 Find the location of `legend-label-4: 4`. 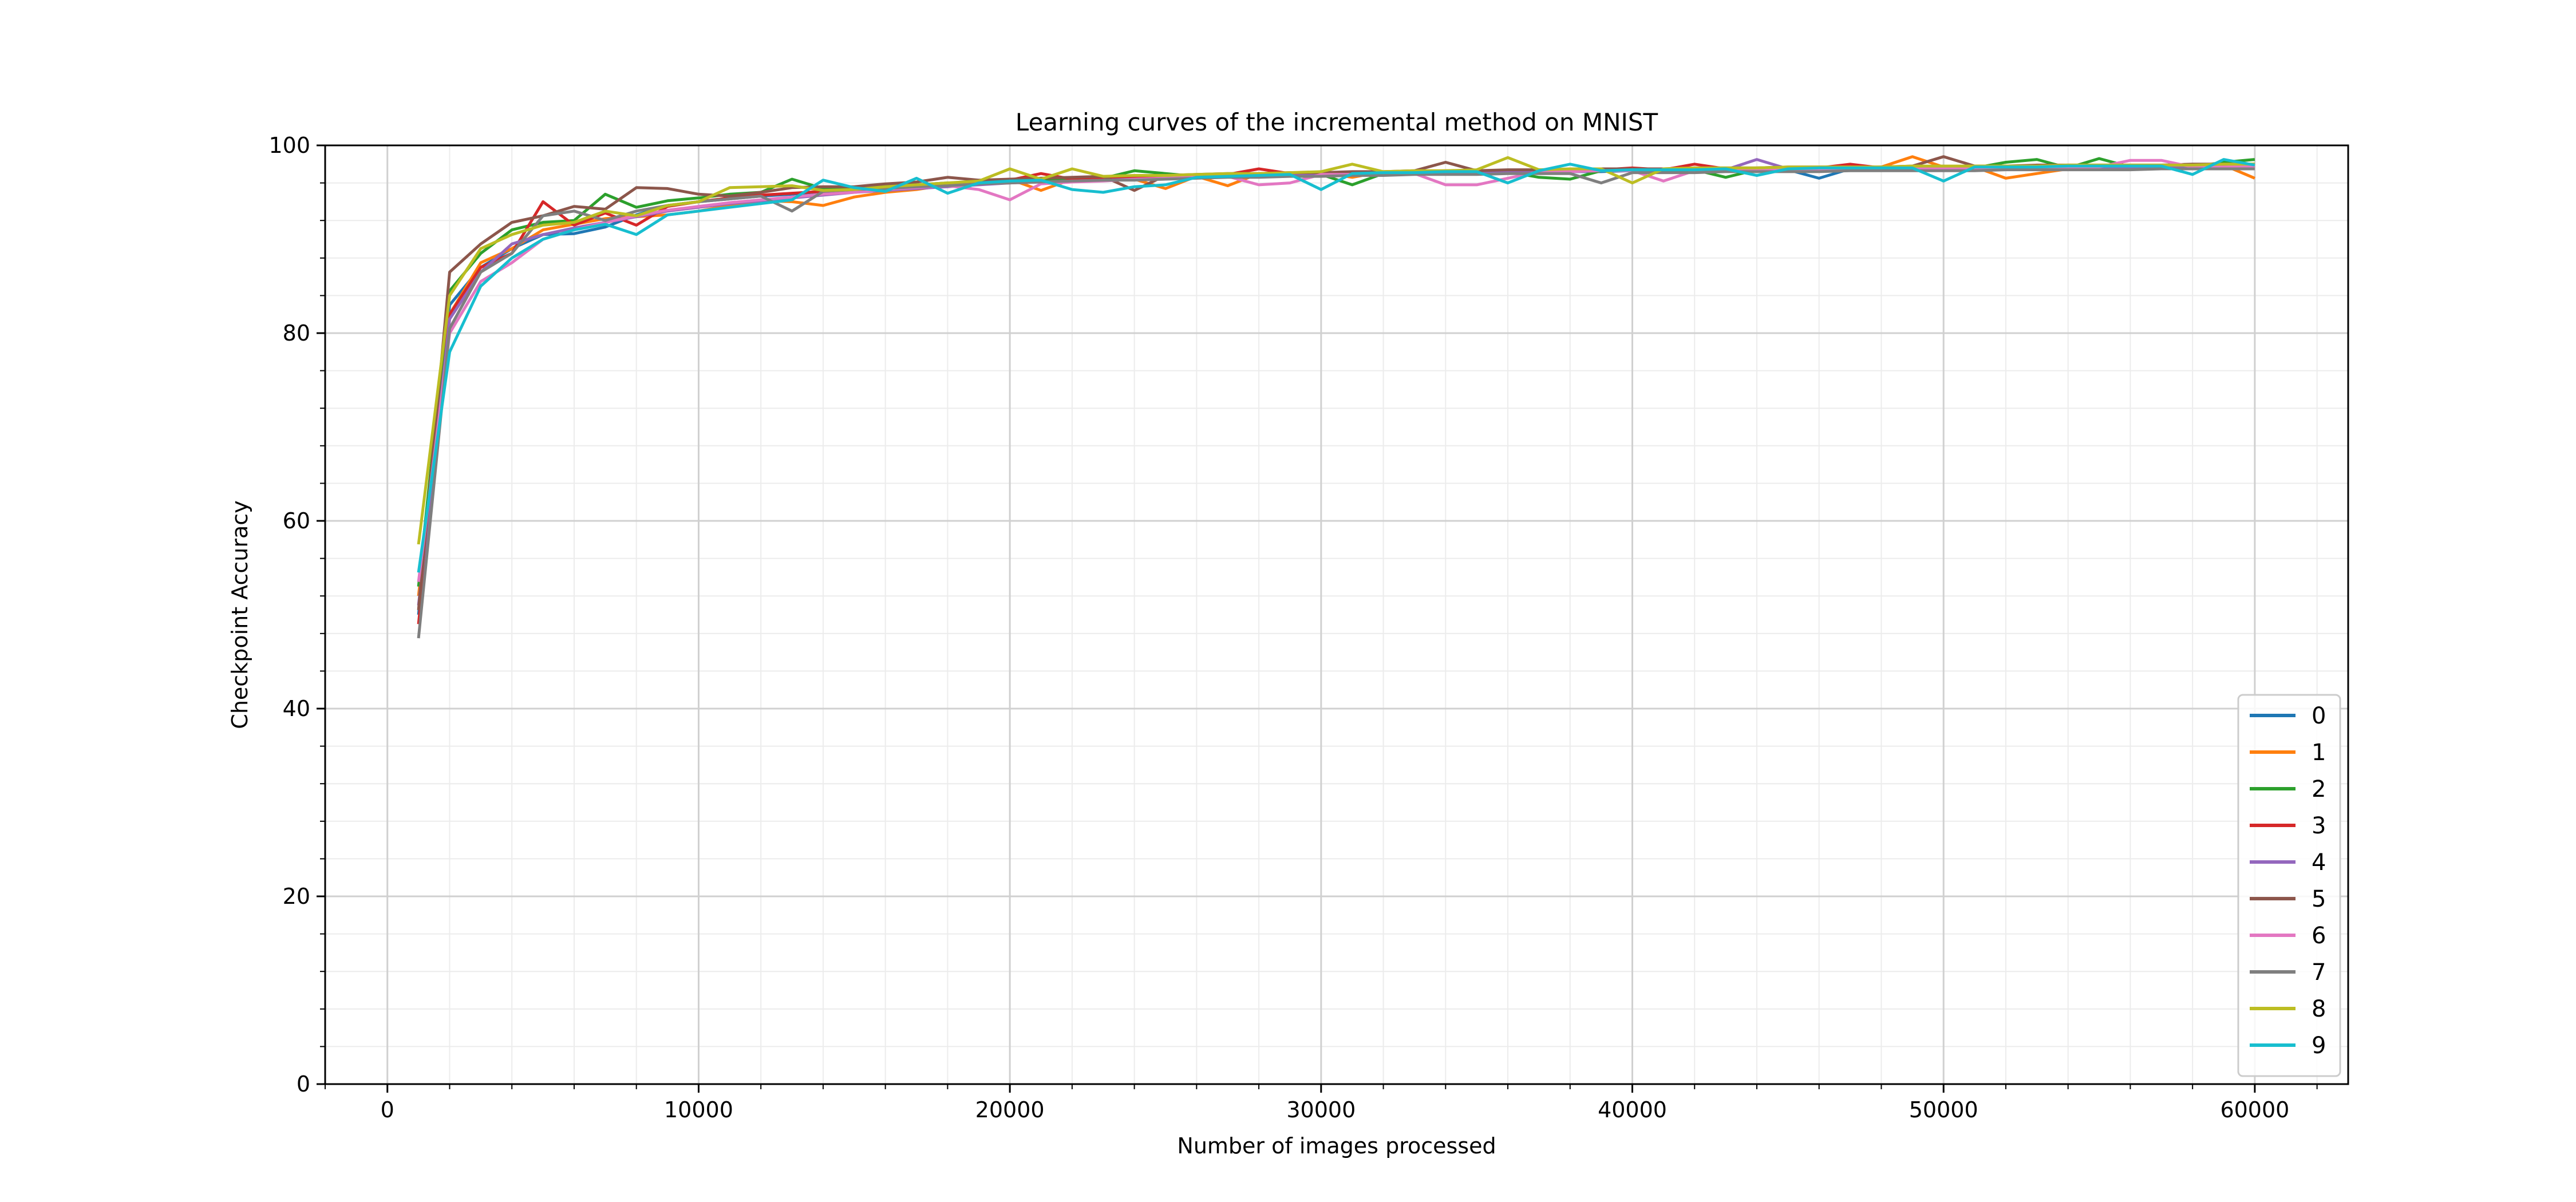

legend-label-4: 4 is located at coordinates (2319, 863).